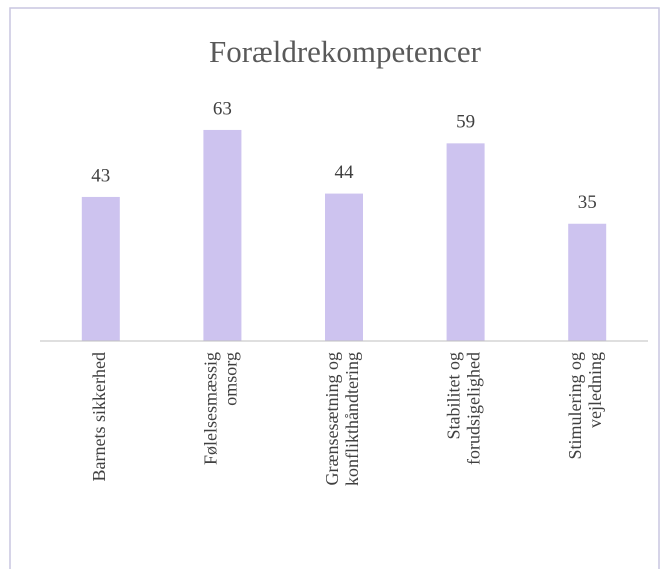  I want to click on x-tick-label: Stimulering ogvejledning, so click(585, 406).